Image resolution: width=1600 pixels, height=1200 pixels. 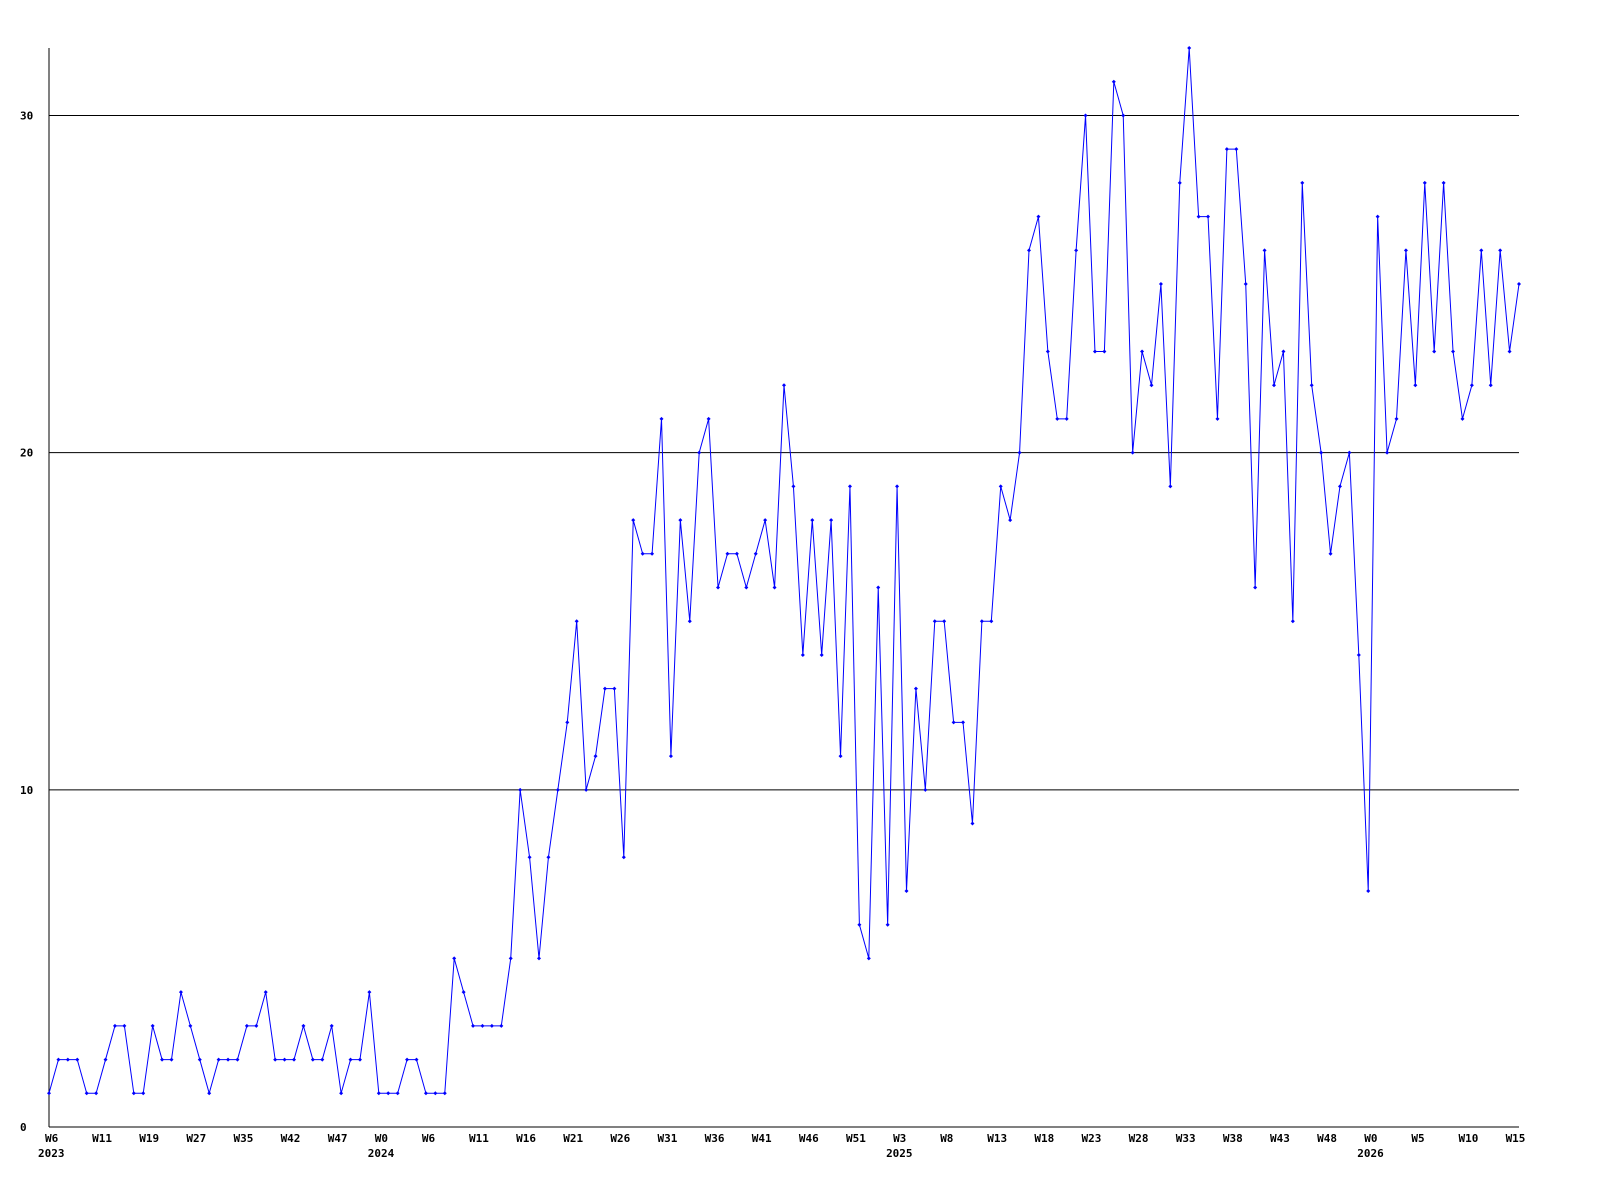 I want to click on x-tick-label: W16, so click(x=526, y=1138).